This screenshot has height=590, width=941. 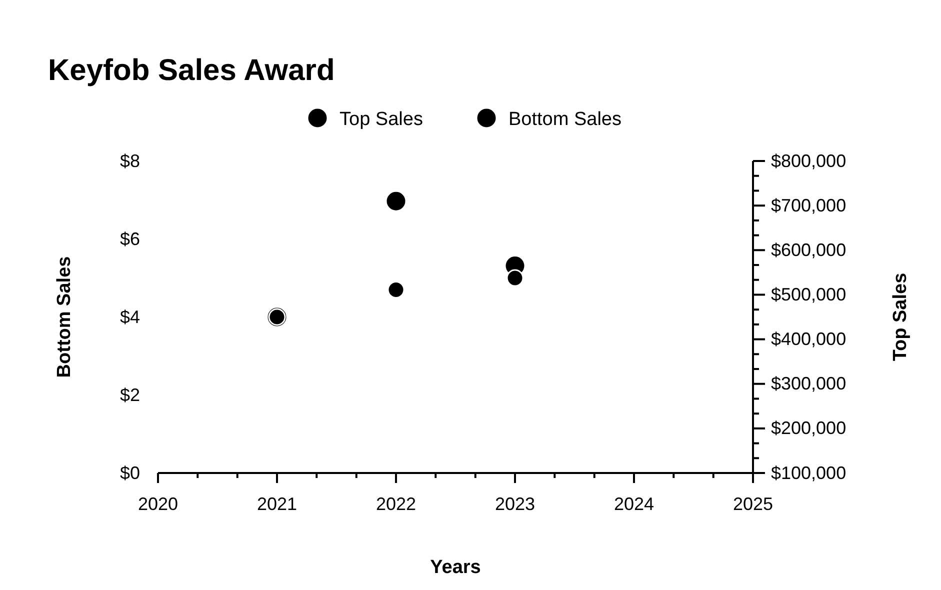 I want to click on y2-tick-label: $400,000, so click(x=808, y=339).